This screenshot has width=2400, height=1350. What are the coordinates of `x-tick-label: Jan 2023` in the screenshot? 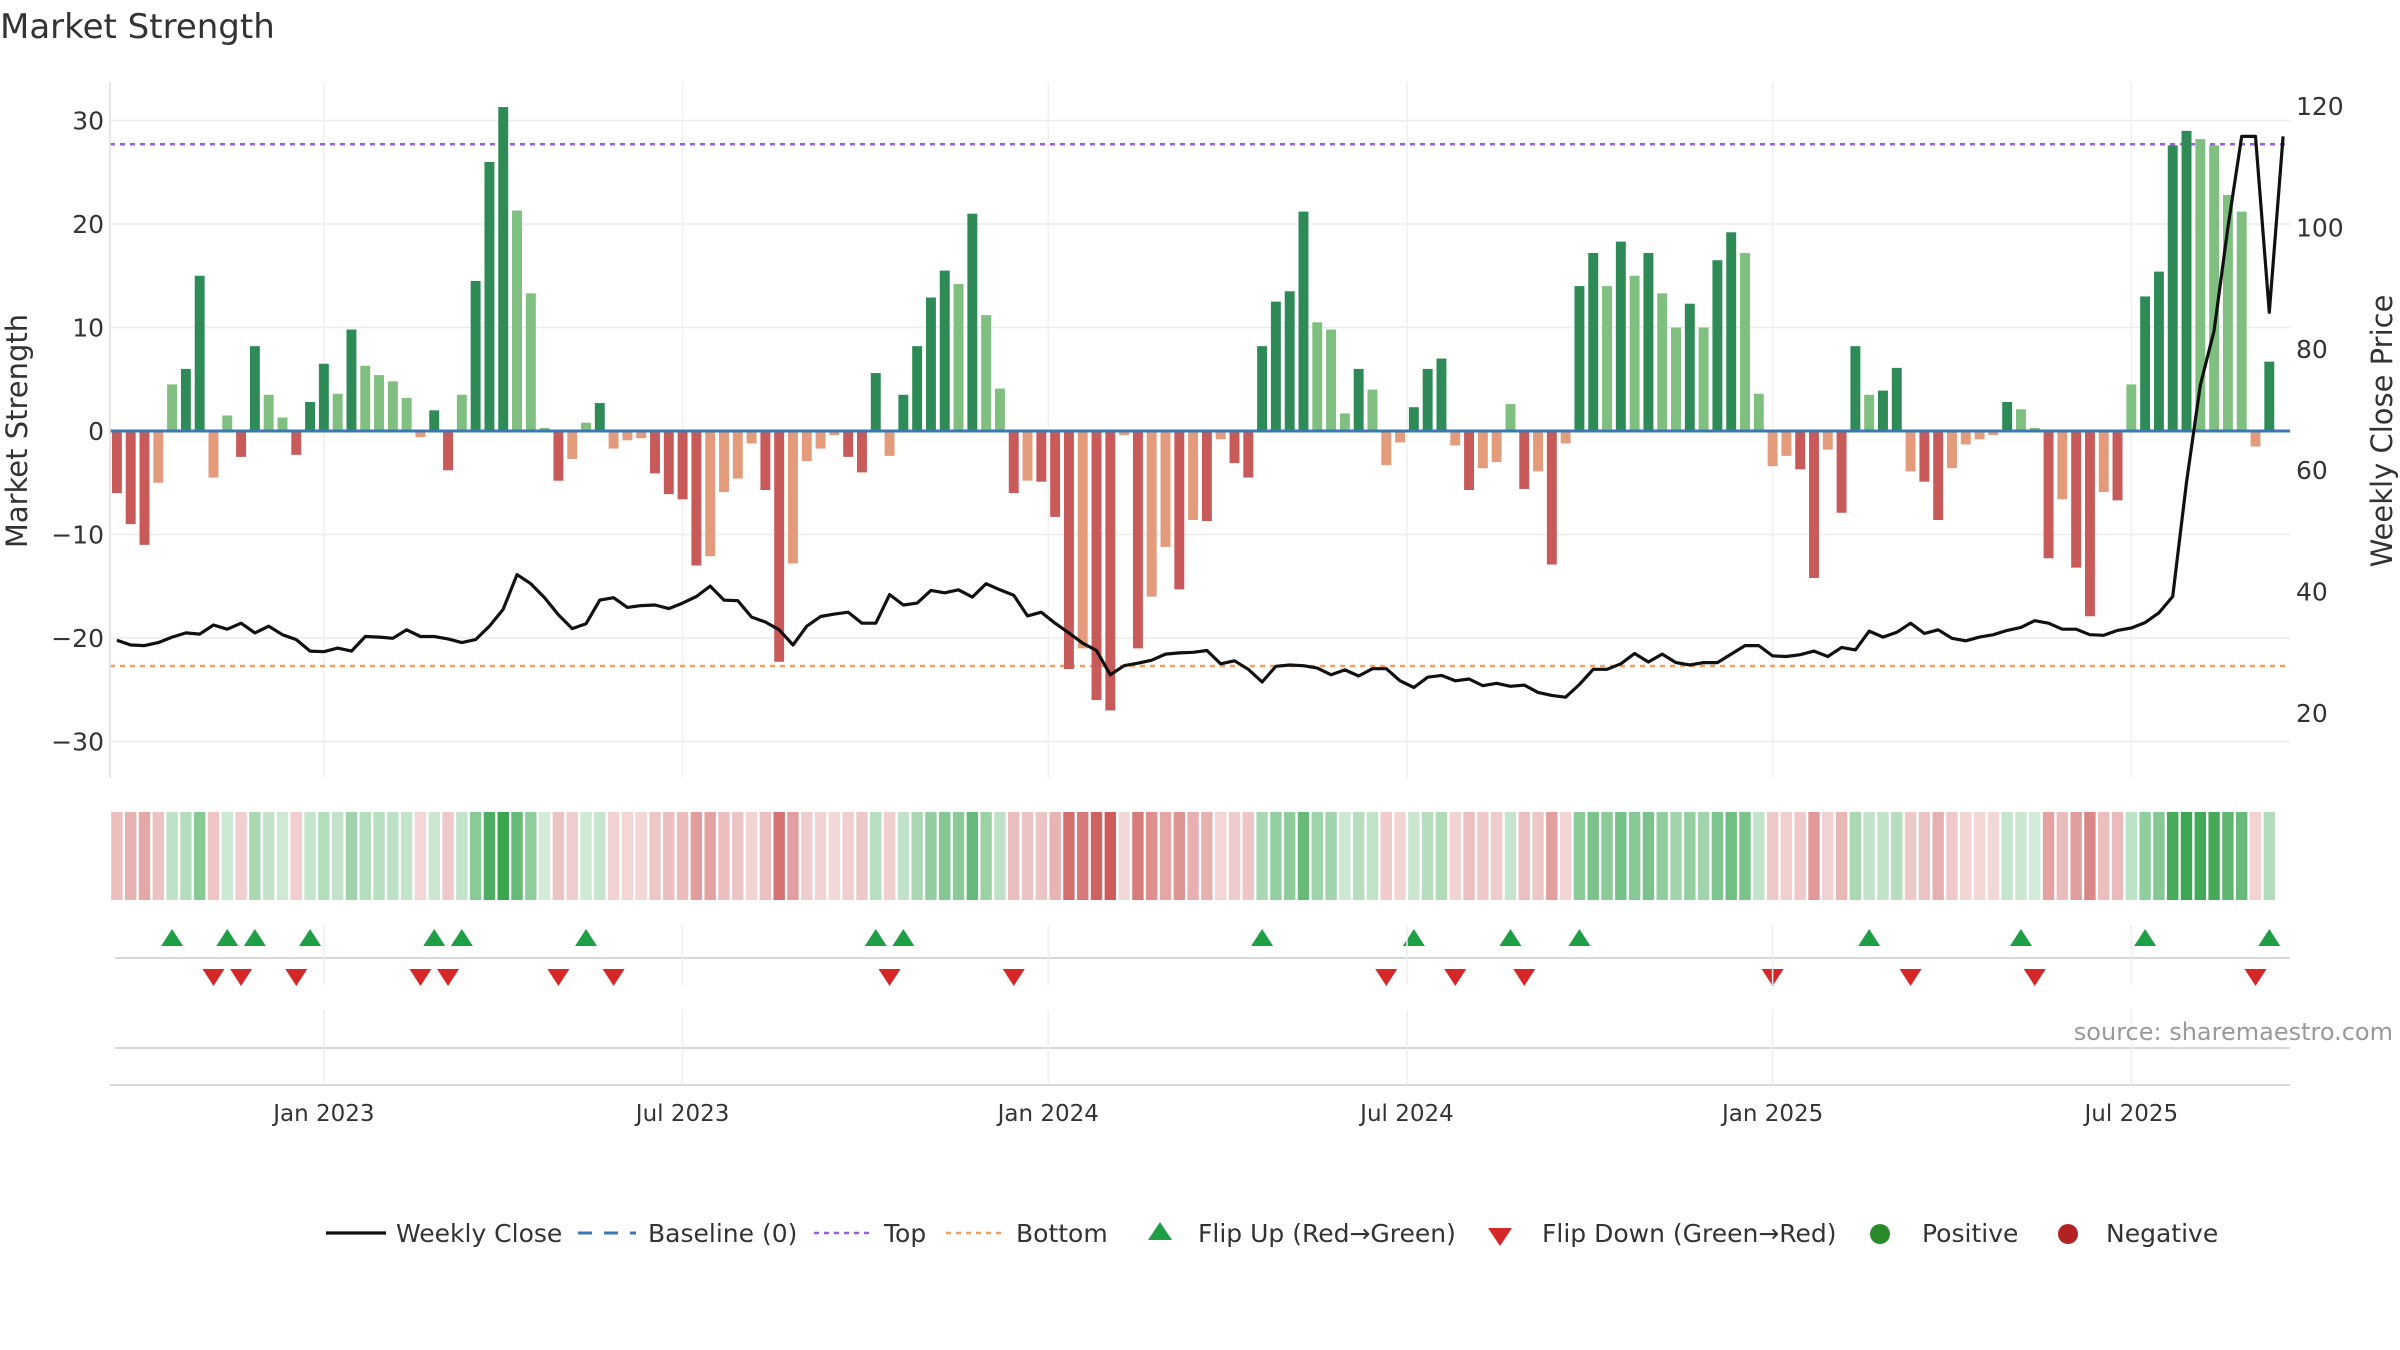 It's located at (322, 1114).